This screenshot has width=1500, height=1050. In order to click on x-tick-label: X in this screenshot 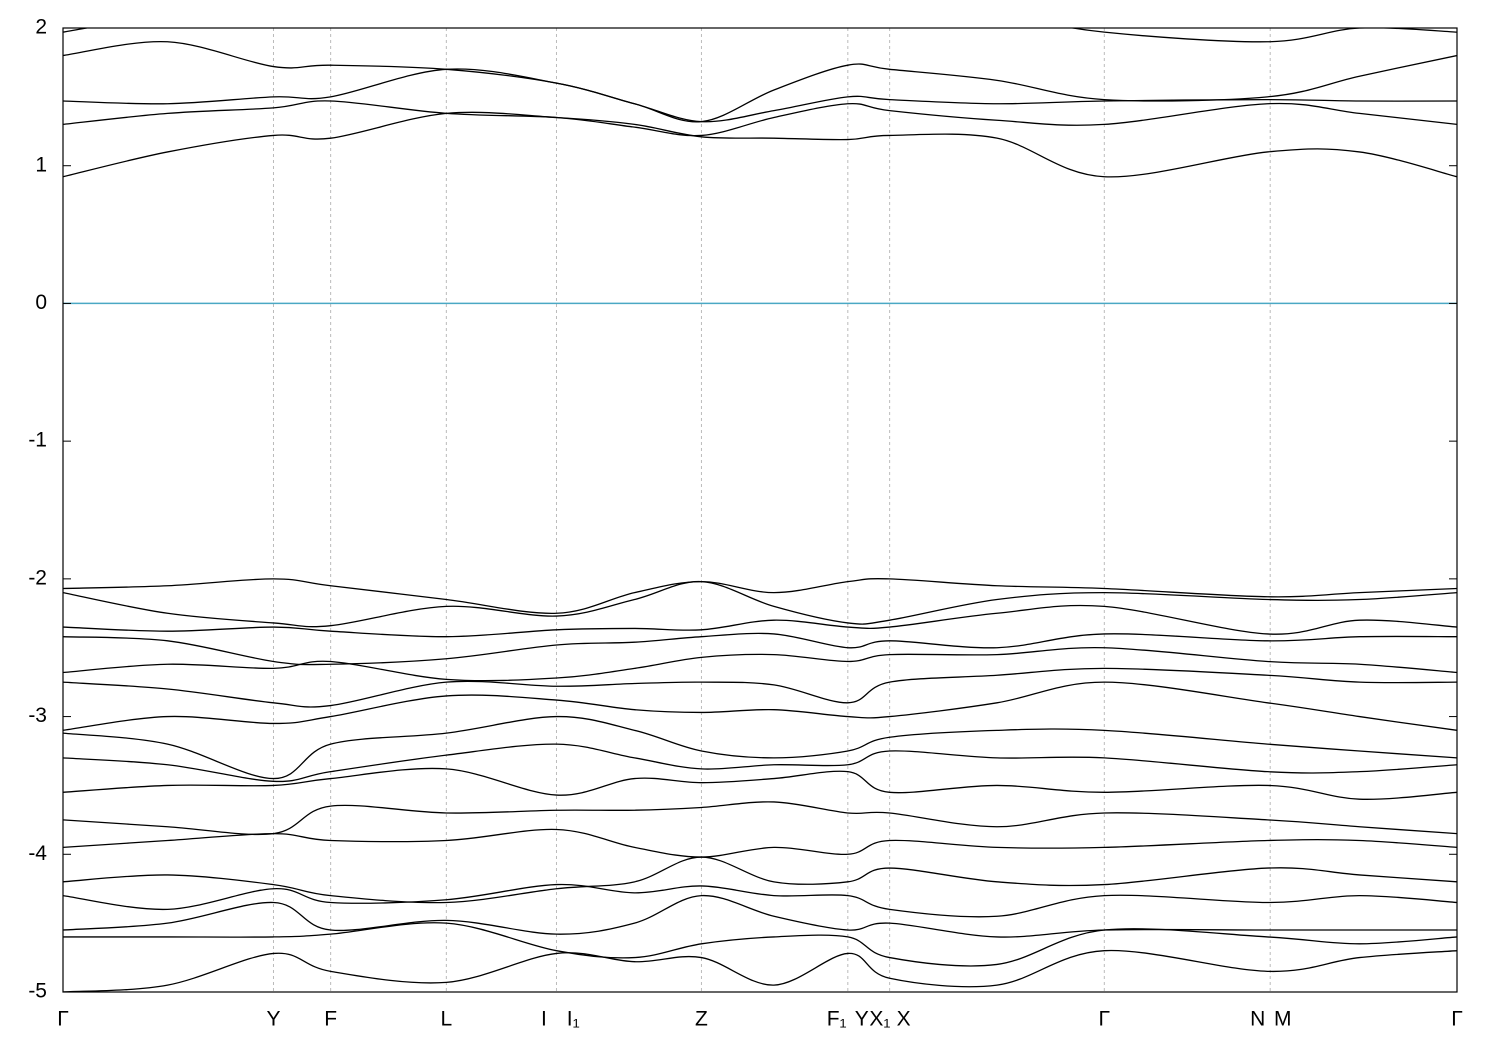, I will do `click(904, 1019)`.